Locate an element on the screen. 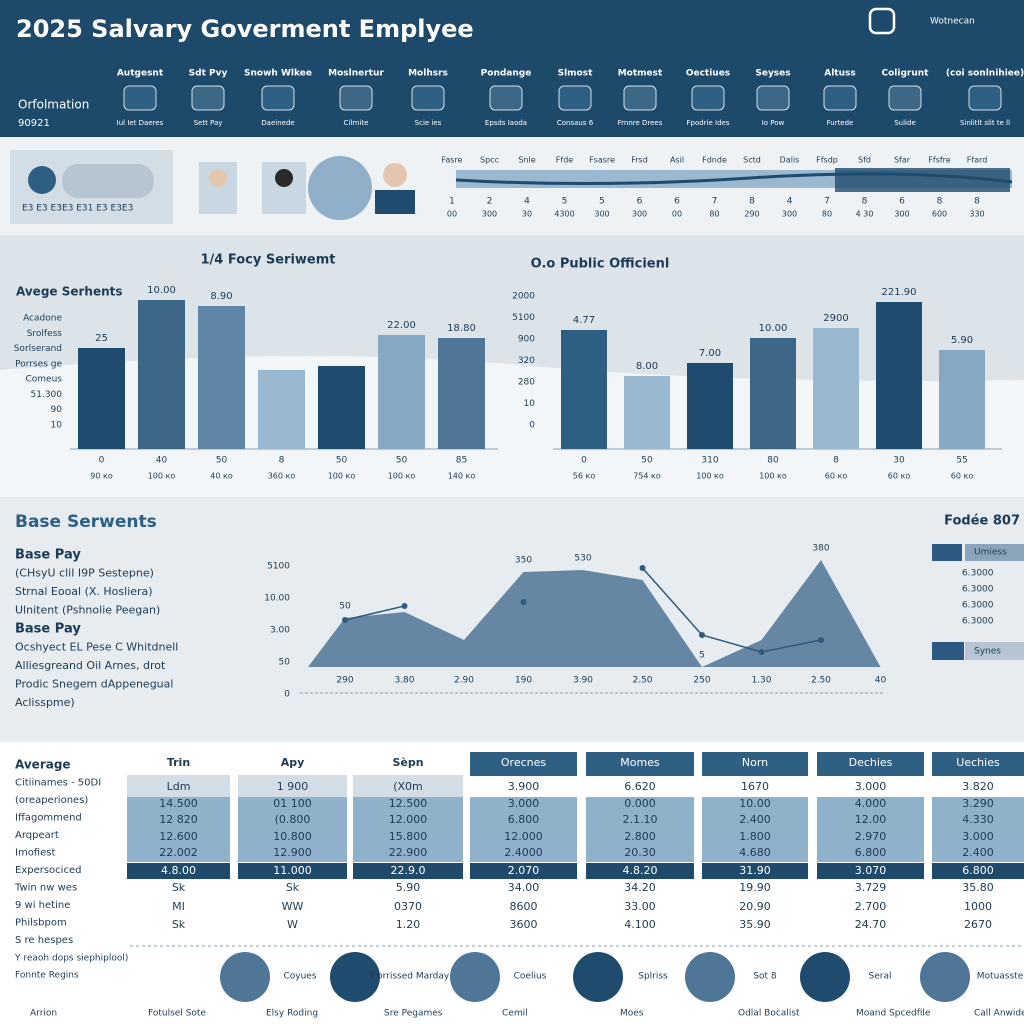 This screenshot has width=1024, height=1024. y-tick-label: 320 is located at coordinates (526, 361).